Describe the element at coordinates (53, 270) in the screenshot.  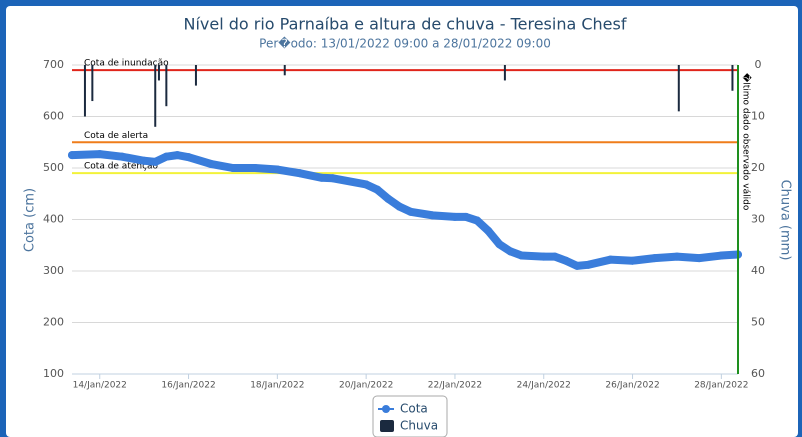
I see `y-tick-label: 300` at that location.